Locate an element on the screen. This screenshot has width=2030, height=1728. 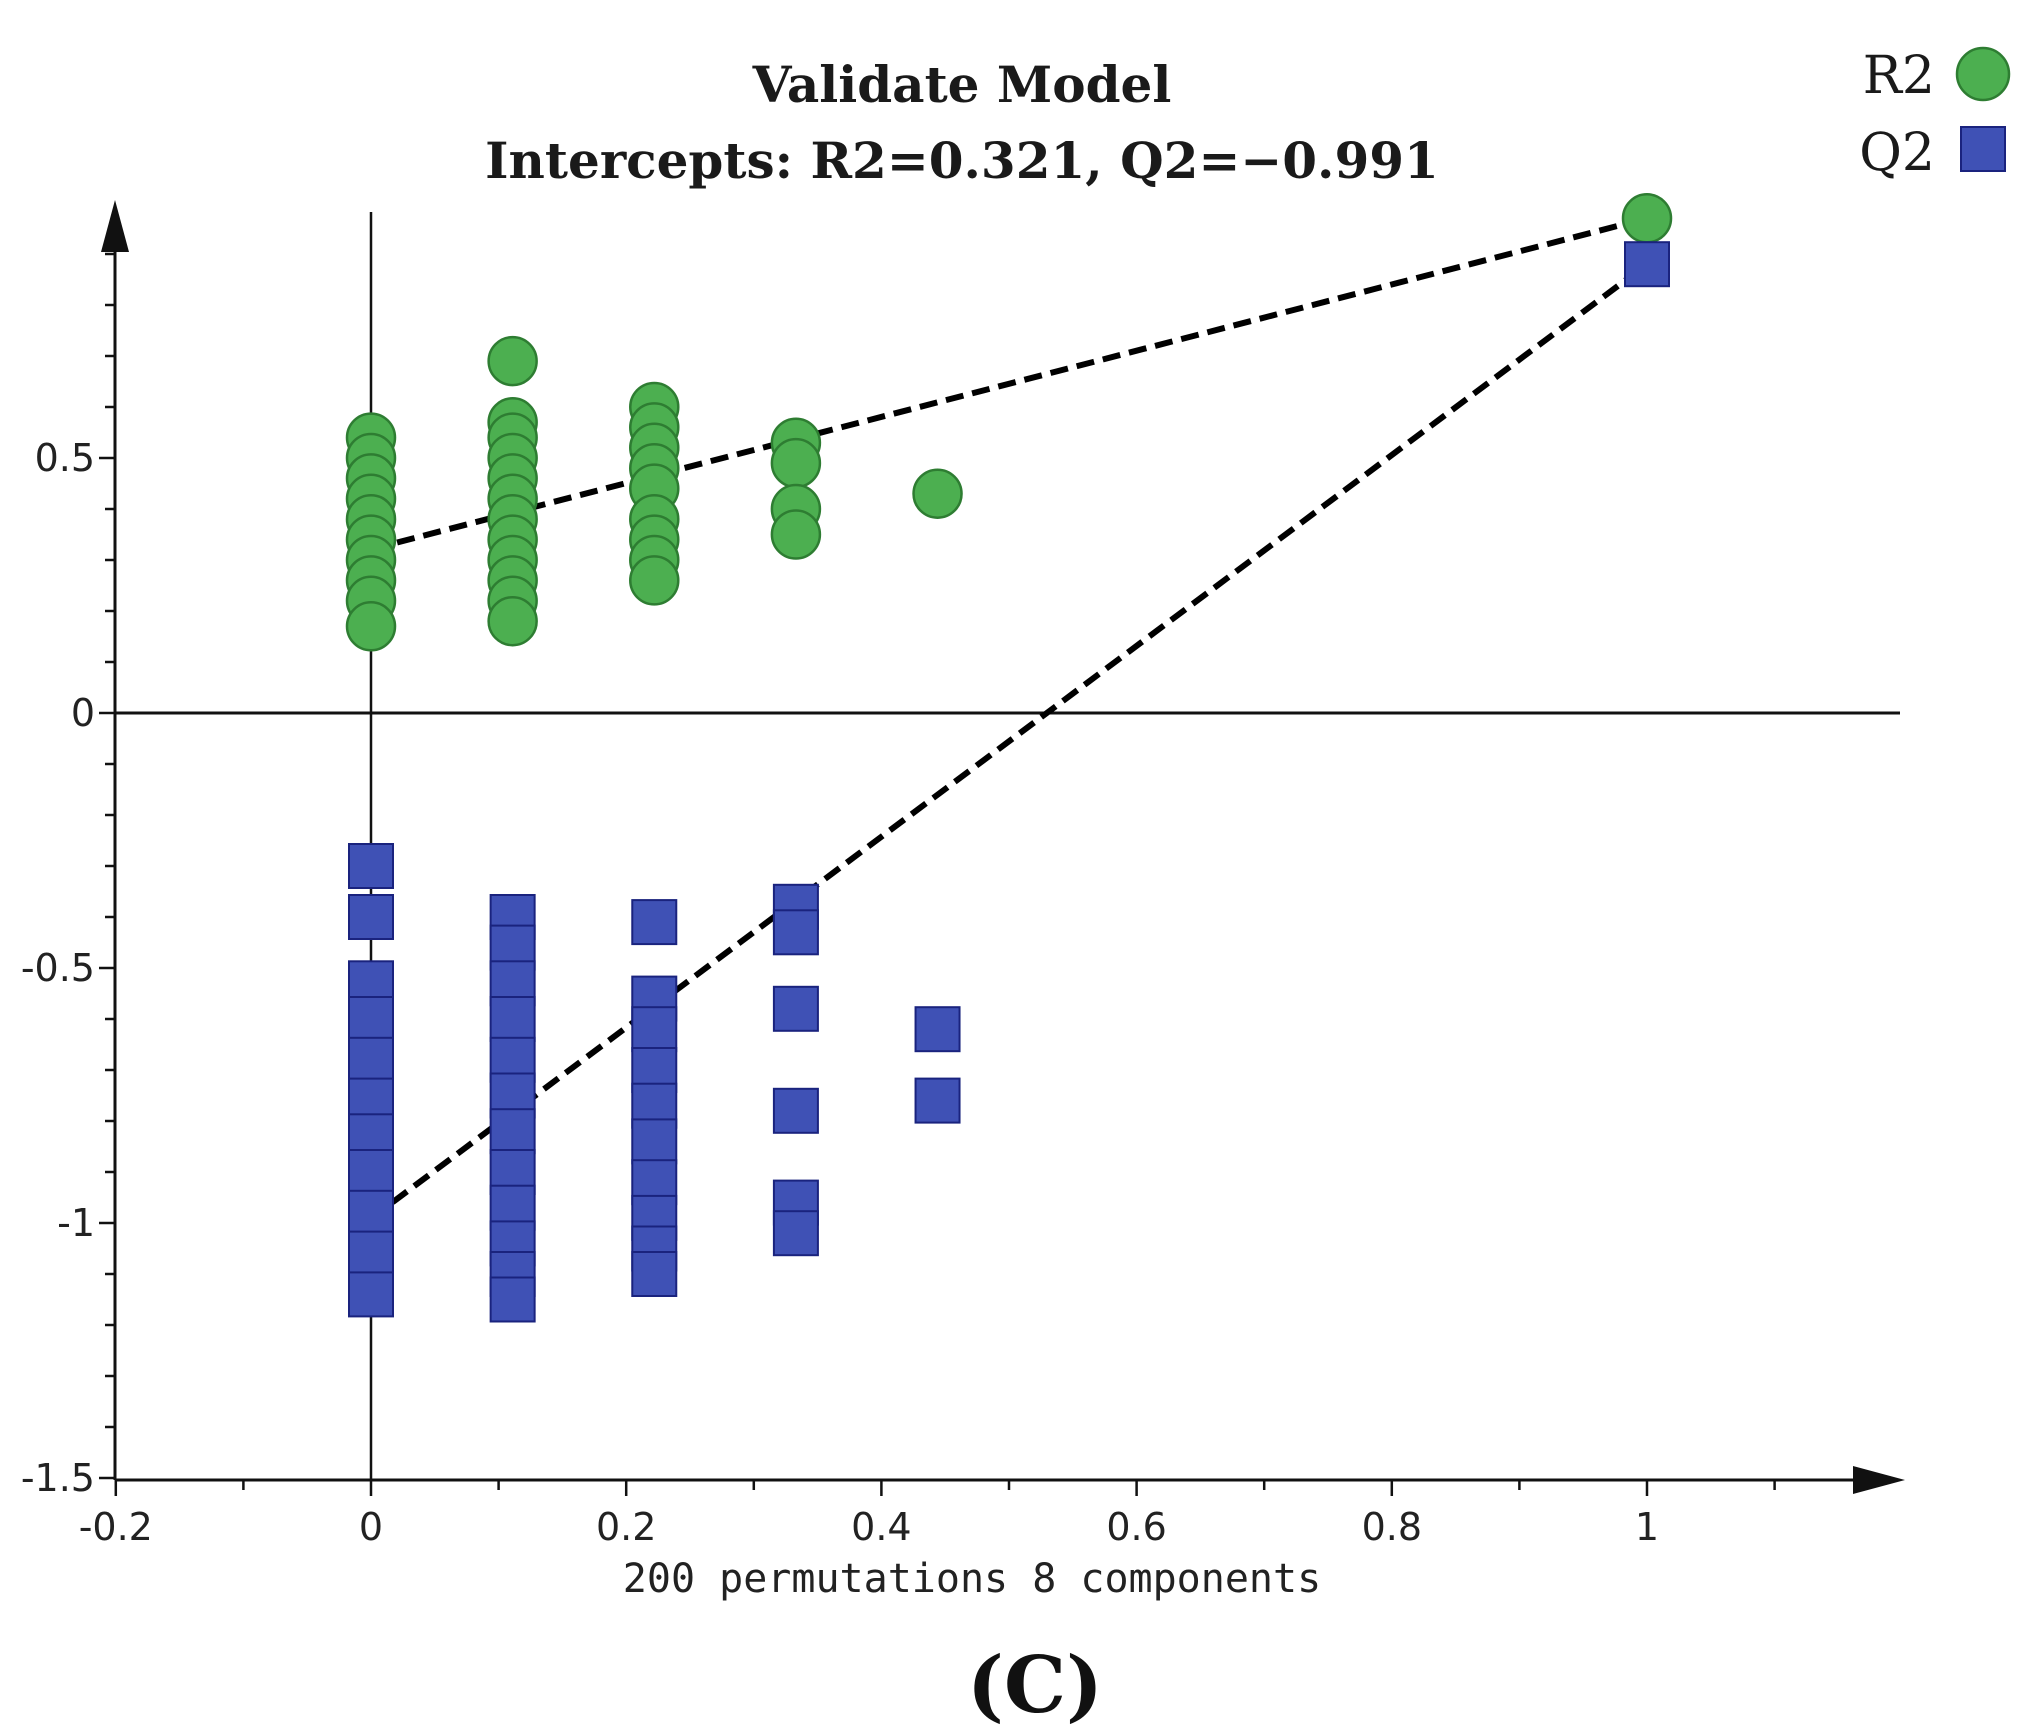
y-tick-label: -1.5 is located at coordinates (58, 1478).